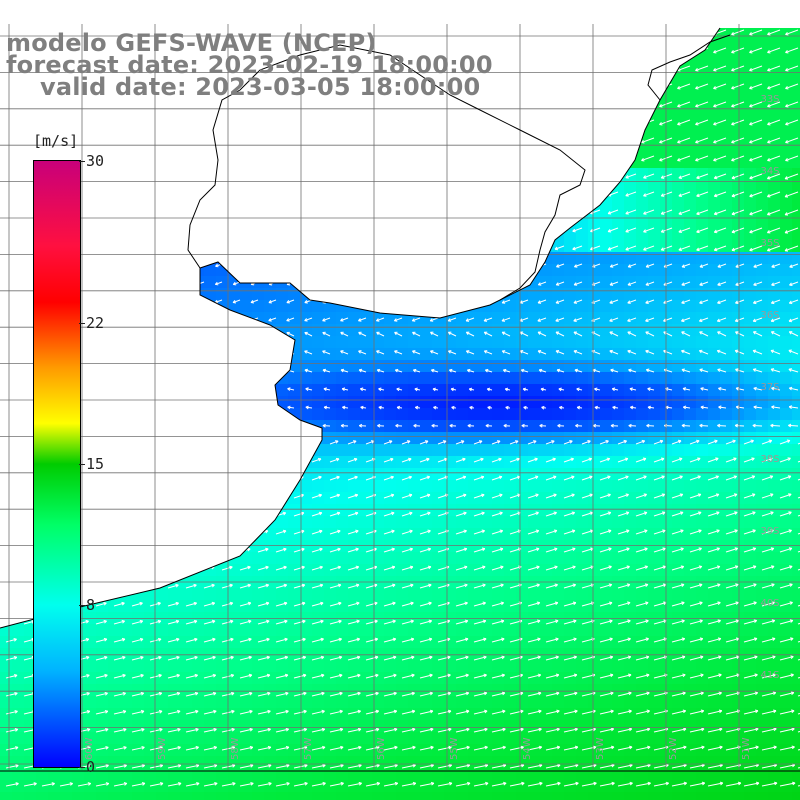 The image size is (800, 800). I want to click on wind-arrow, so click(4, 102).